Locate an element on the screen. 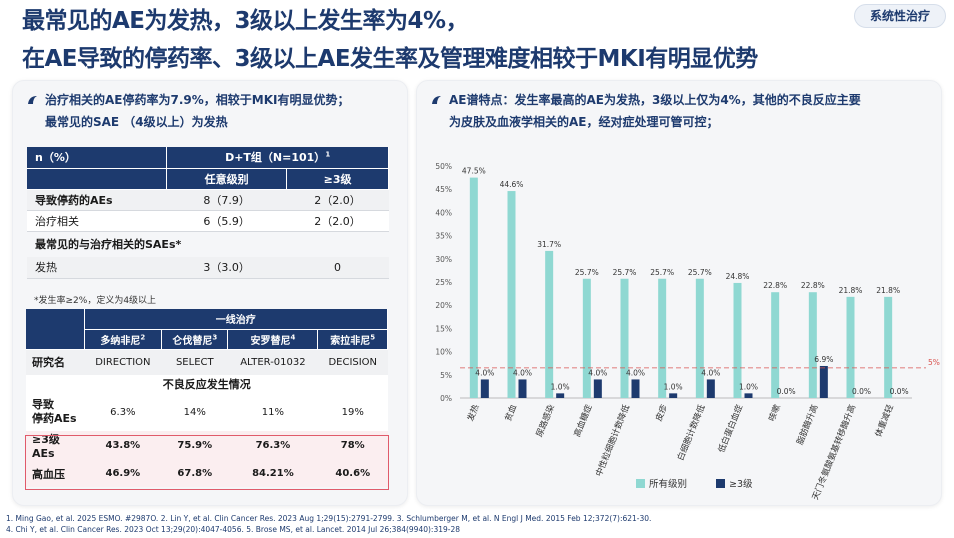 Image resolution: width=954 pixels, height=538 pixels. header-n: n（%） is located at coordinates (97, 158).